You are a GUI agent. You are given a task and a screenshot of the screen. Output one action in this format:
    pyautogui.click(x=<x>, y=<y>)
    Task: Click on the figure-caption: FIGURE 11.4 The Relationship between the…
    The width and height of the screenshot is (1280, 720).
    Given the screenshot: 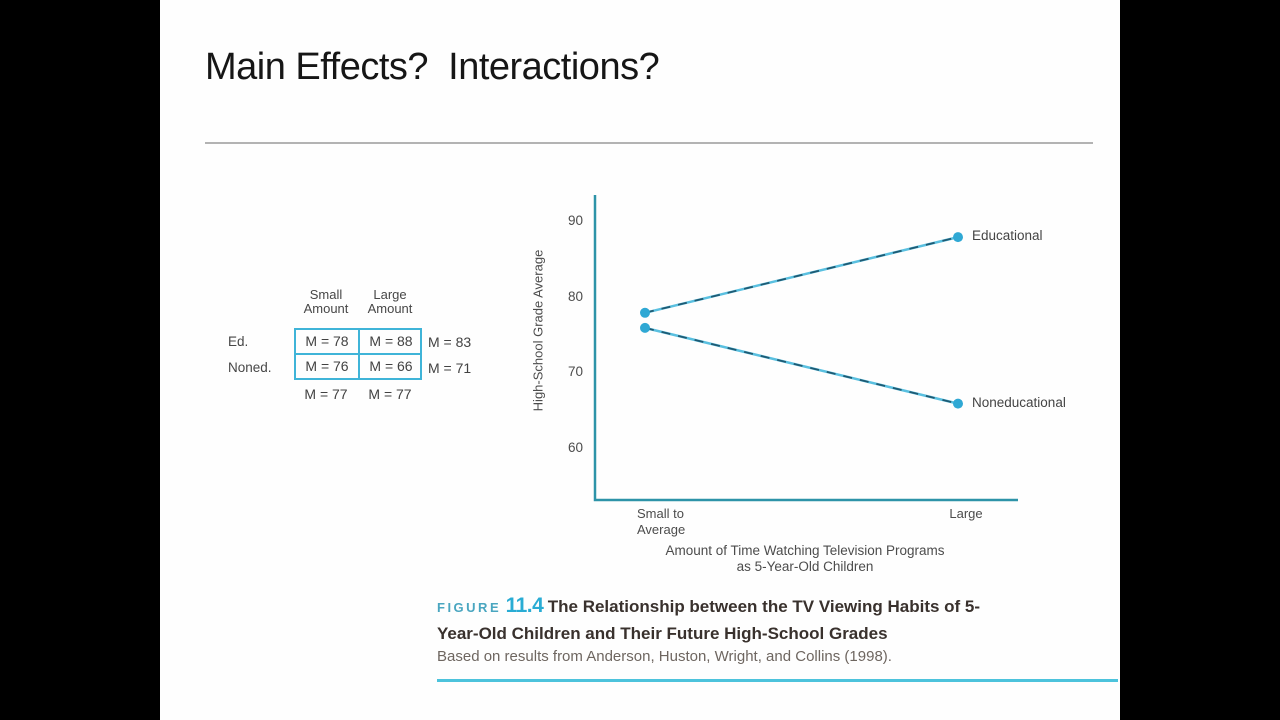 What is the action you would take?
    pyautogui.click(x=709, y=620)
    